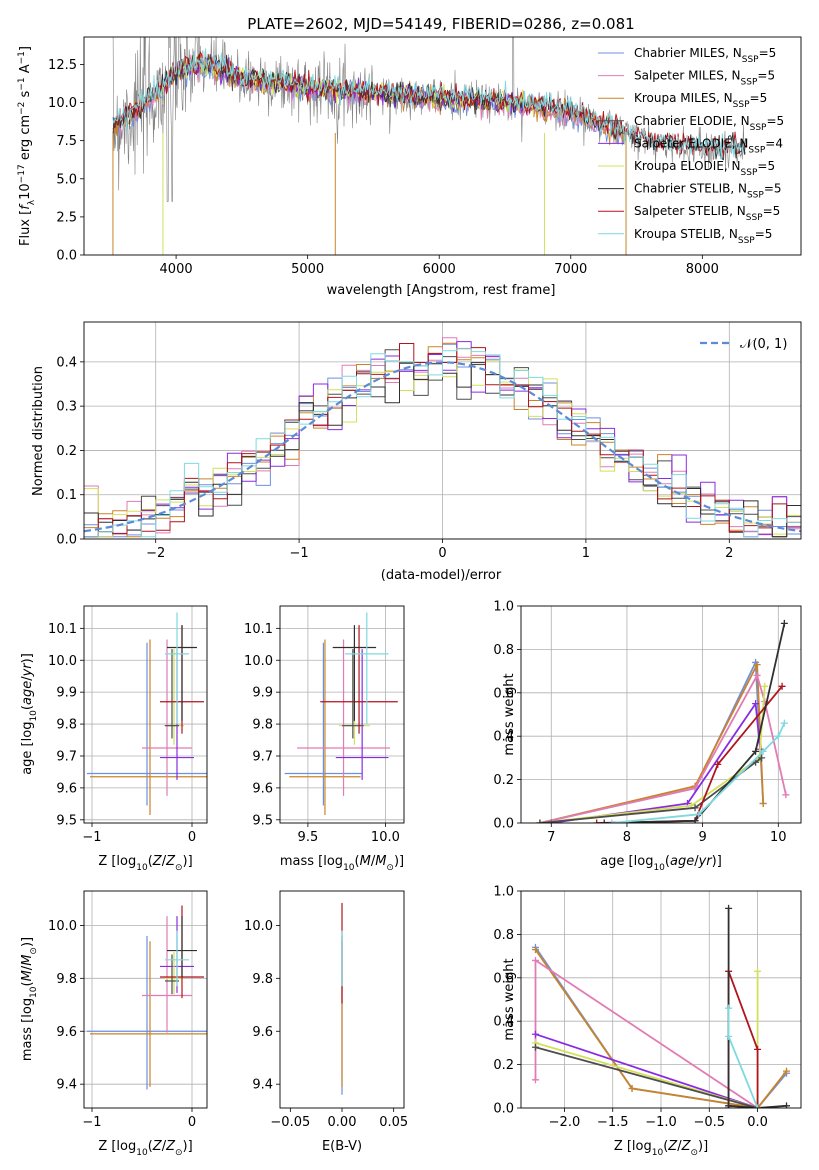 This screenshot has height=1170, width=819. I want to click on weight-line-kroupa-miles, so click(661, 1028).